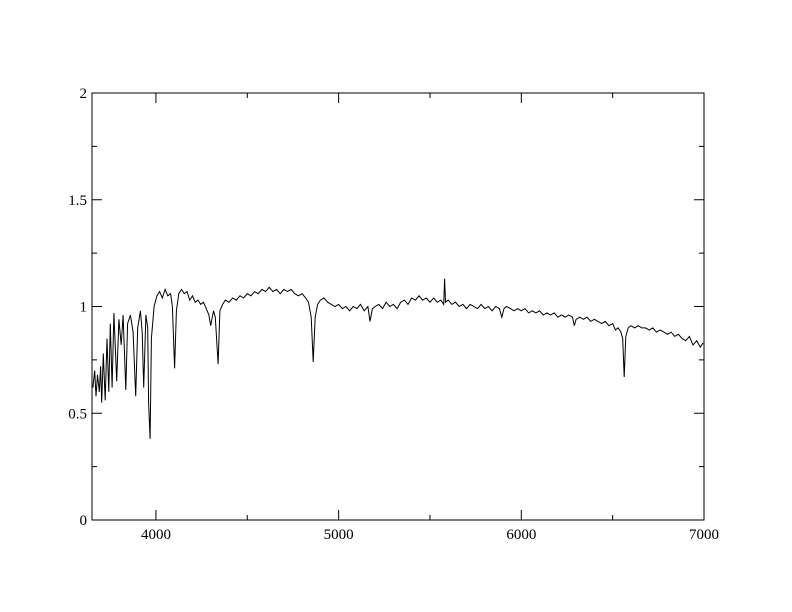 The width and height of the screenshot is (792, 612). I want to click on y-tick-label: 1.5, so click(77, 201).